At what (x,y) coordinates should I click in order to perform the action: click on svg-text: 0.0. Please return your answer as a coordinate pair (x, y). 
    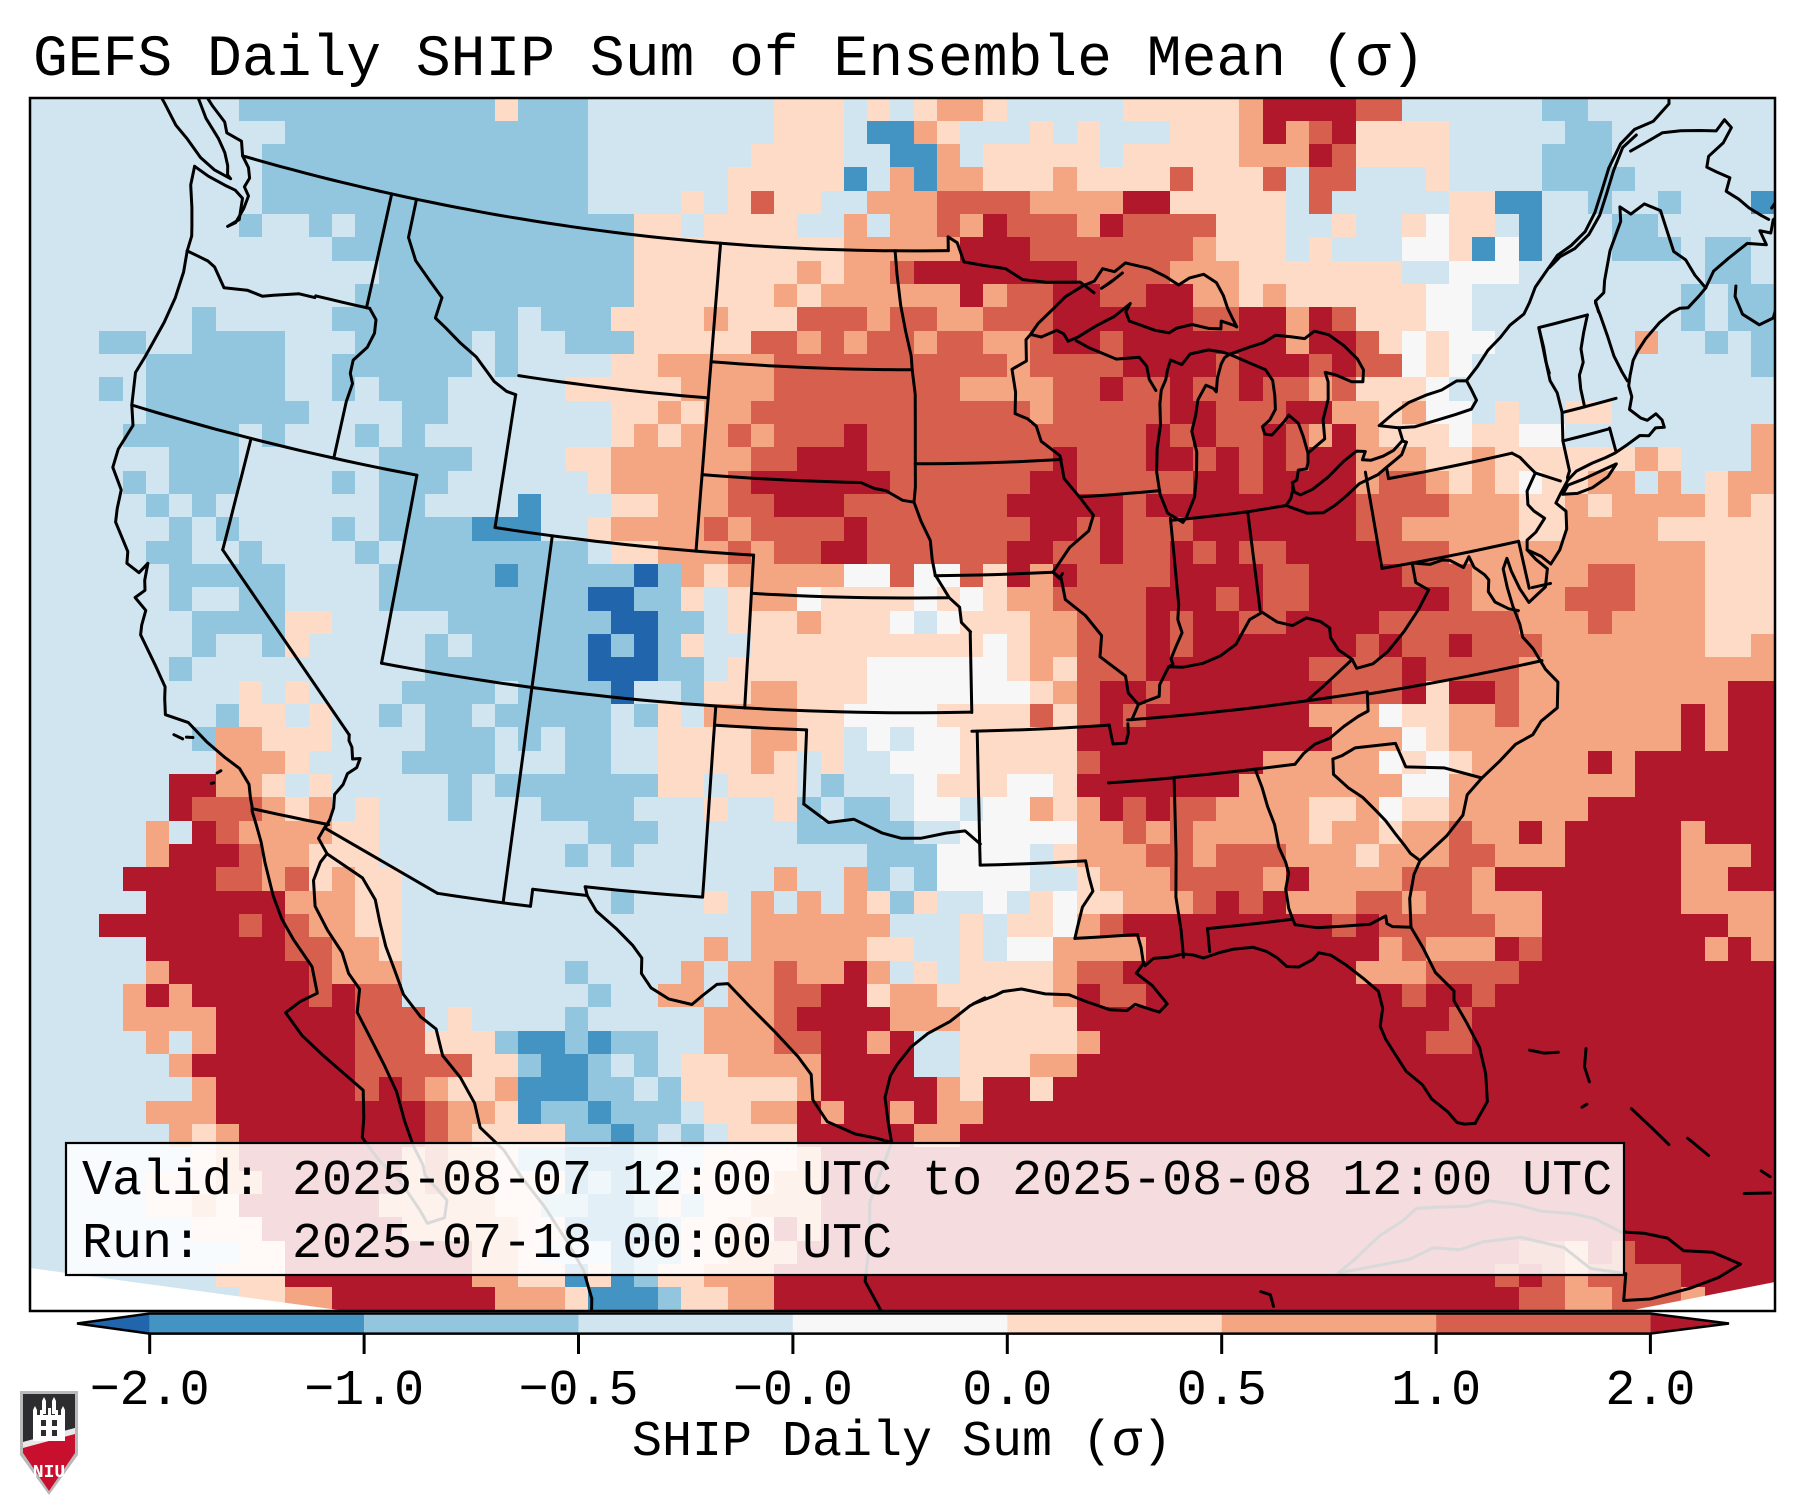
    Looking at the image, I should click on (1007, 1391).